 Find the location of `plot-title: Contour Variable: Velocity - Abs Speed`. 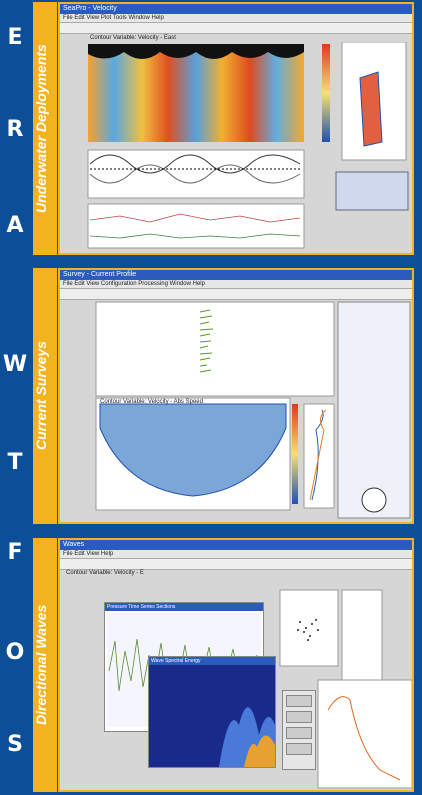

plot-title: Contour Variable: Velocity - Abs Speed is located at coordinates (151, 402).